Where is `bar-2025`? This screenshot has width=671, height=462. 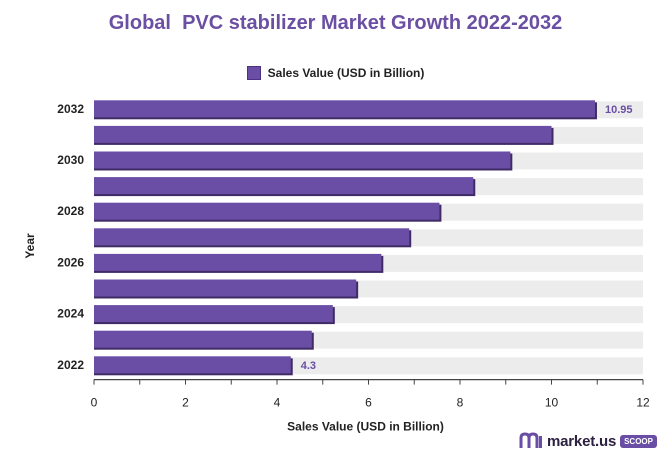 bar-2025 is located at coordinates (225, 288).